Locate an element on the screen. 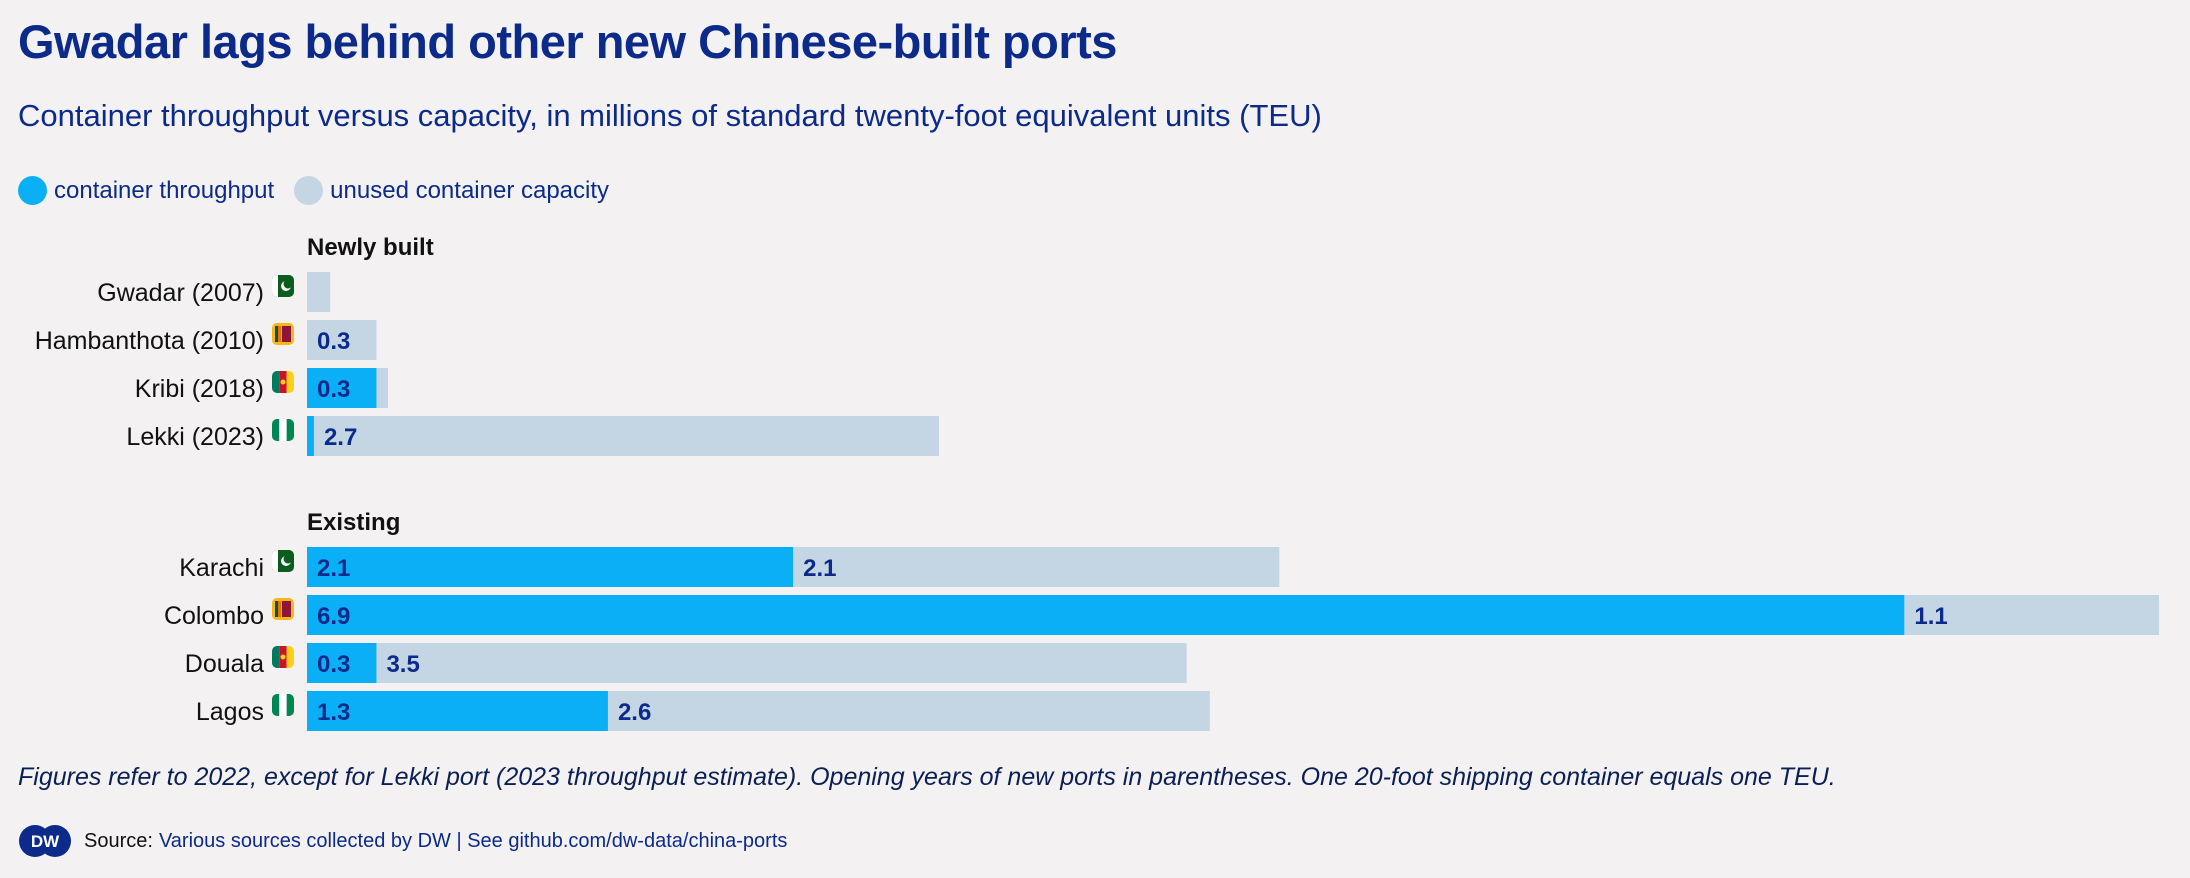 The height and width of the screenshot is (878, 2190). value-label-throughput-1-3: 1.3 is located at coordinates (333, 712).